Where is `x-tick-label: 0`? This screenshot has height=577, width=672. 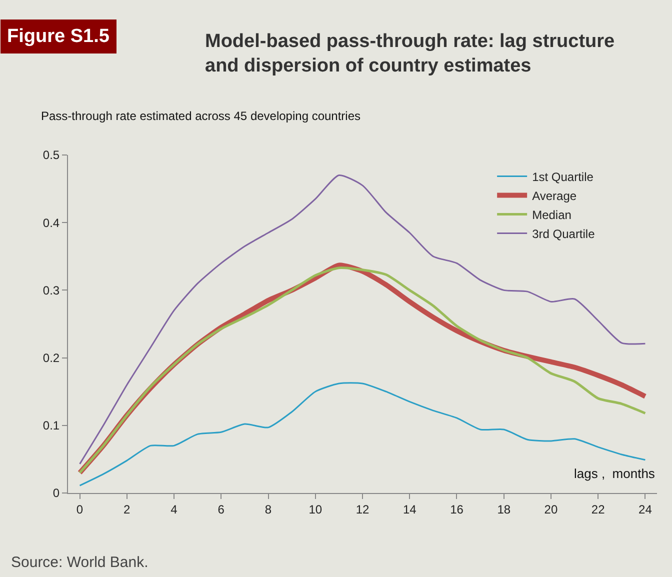
x-tick-label: 0 is located at coordinates (80, 509).